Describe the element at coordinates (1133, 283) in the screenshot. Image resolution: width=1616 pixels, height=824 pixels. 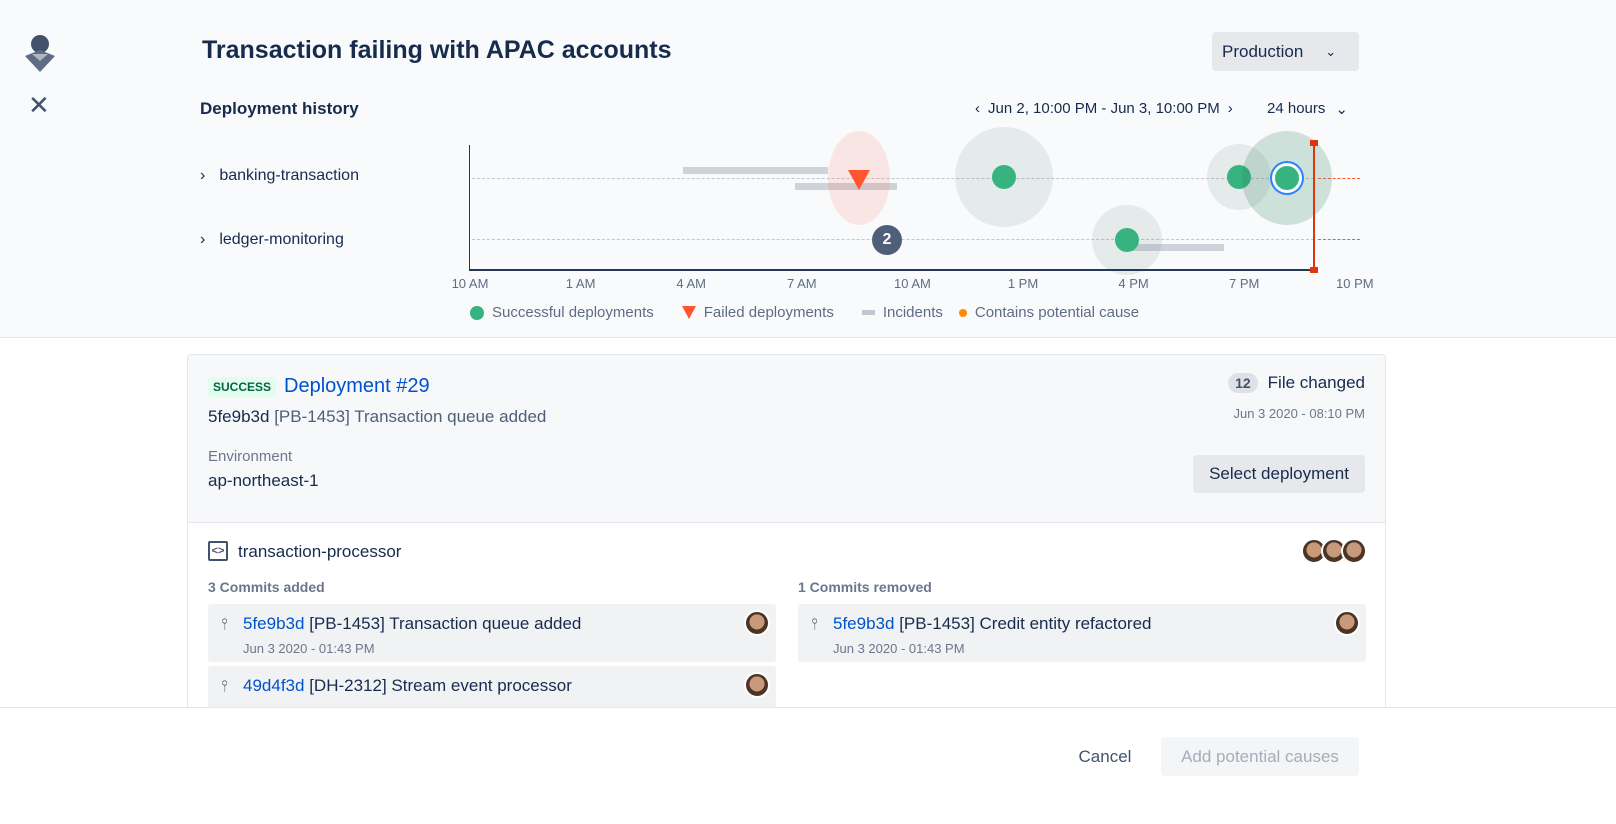
I see `x-tick-label: 4 PM` at that location.